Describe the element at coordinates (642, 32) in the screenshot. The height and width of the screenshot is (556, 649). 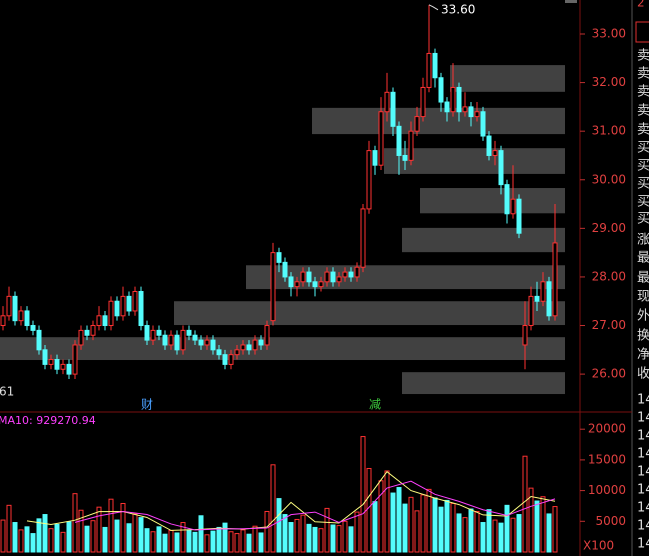
I see `side-box` at that location.